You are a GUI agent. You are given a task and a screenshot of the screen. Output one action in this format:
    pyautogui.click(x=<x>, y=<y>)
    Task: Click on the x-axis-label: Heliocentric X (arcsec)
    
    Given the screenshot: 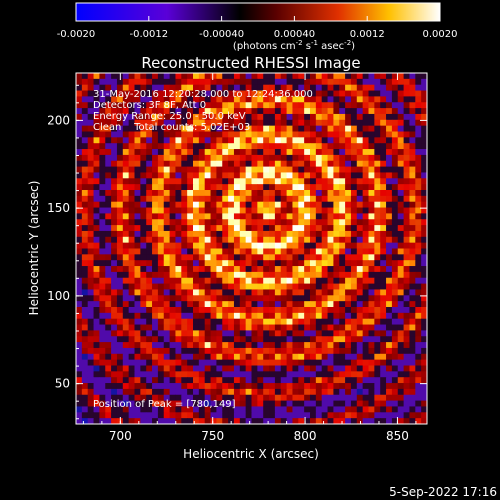 What is the action you would take?
    pyautogui.click(x=251, y=454)
    